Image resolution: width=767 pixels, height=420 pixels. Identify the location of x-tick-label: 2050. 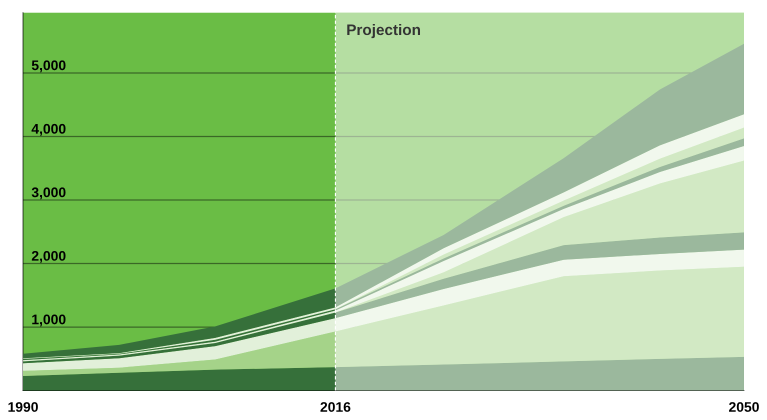
(744, 407).